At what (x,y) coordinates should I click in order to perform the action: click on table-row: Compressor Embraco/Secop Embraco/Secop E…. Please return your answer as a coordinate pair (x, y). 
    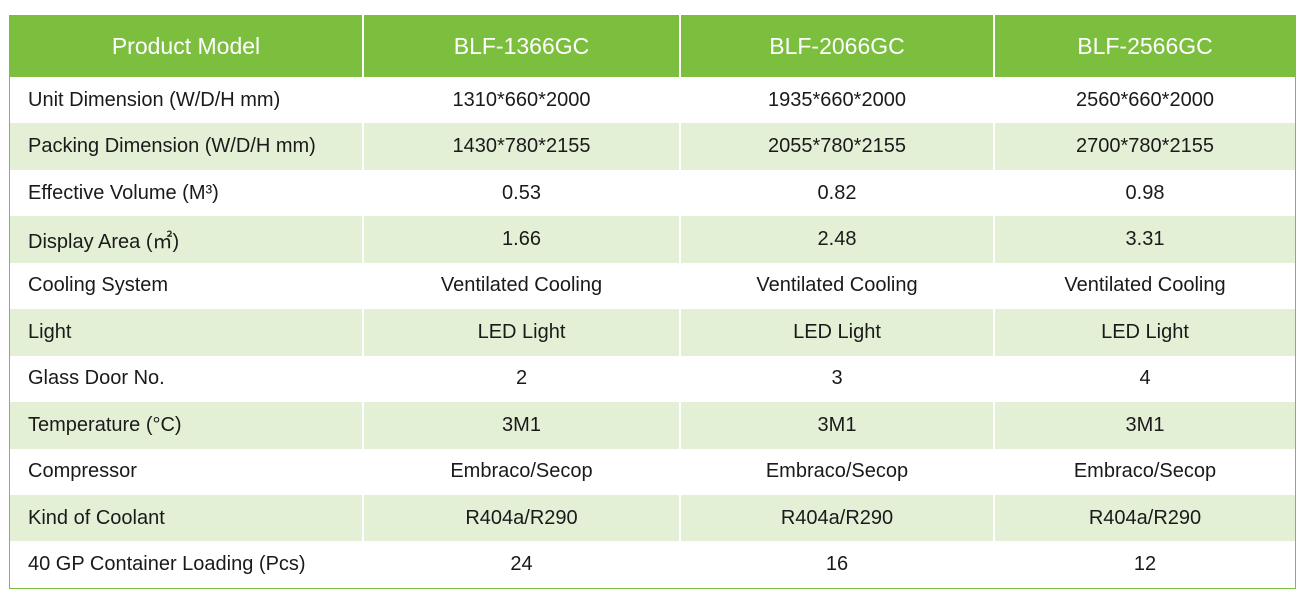
    Looking at the image, I should click on (652, 471).